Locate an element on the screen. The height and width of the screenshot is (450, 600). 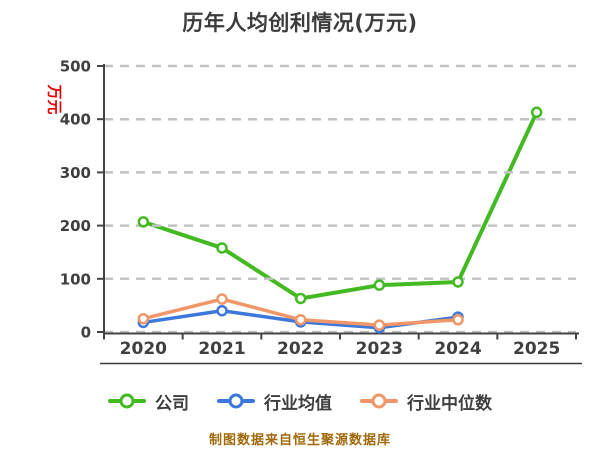
x-tick-labels: 2020 2021 2022 2023 2024 2025 is located at coordinates (340, 349).